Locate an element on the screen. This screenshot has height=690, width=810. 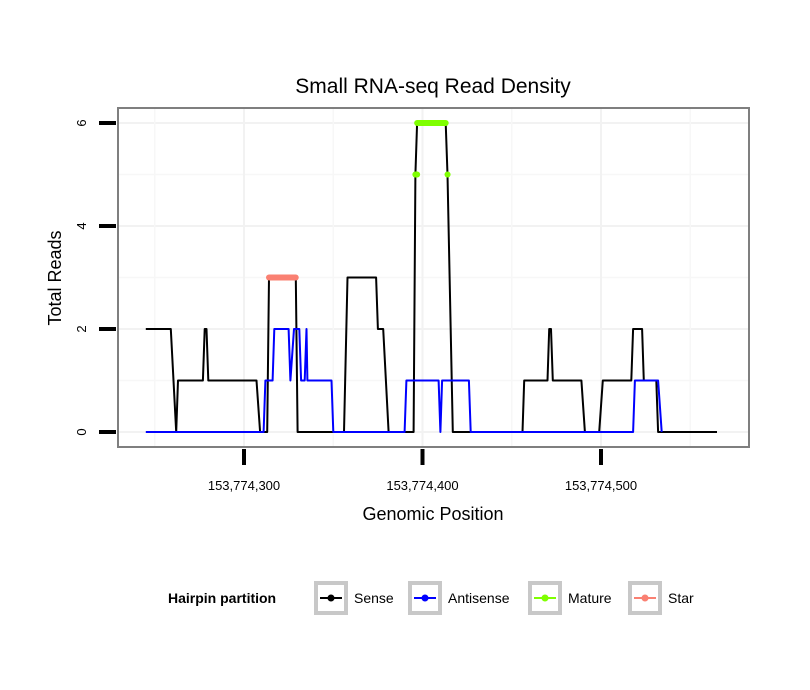
y-tick-label: 0 is located at coordinates (81, 431).